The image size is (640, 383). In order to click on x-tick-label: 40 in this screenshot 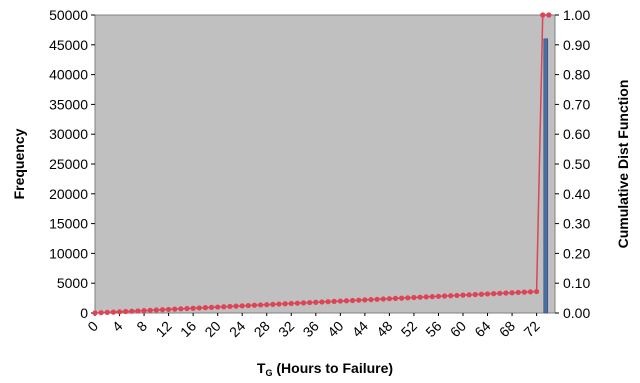, I will do `click(335, 329)`.